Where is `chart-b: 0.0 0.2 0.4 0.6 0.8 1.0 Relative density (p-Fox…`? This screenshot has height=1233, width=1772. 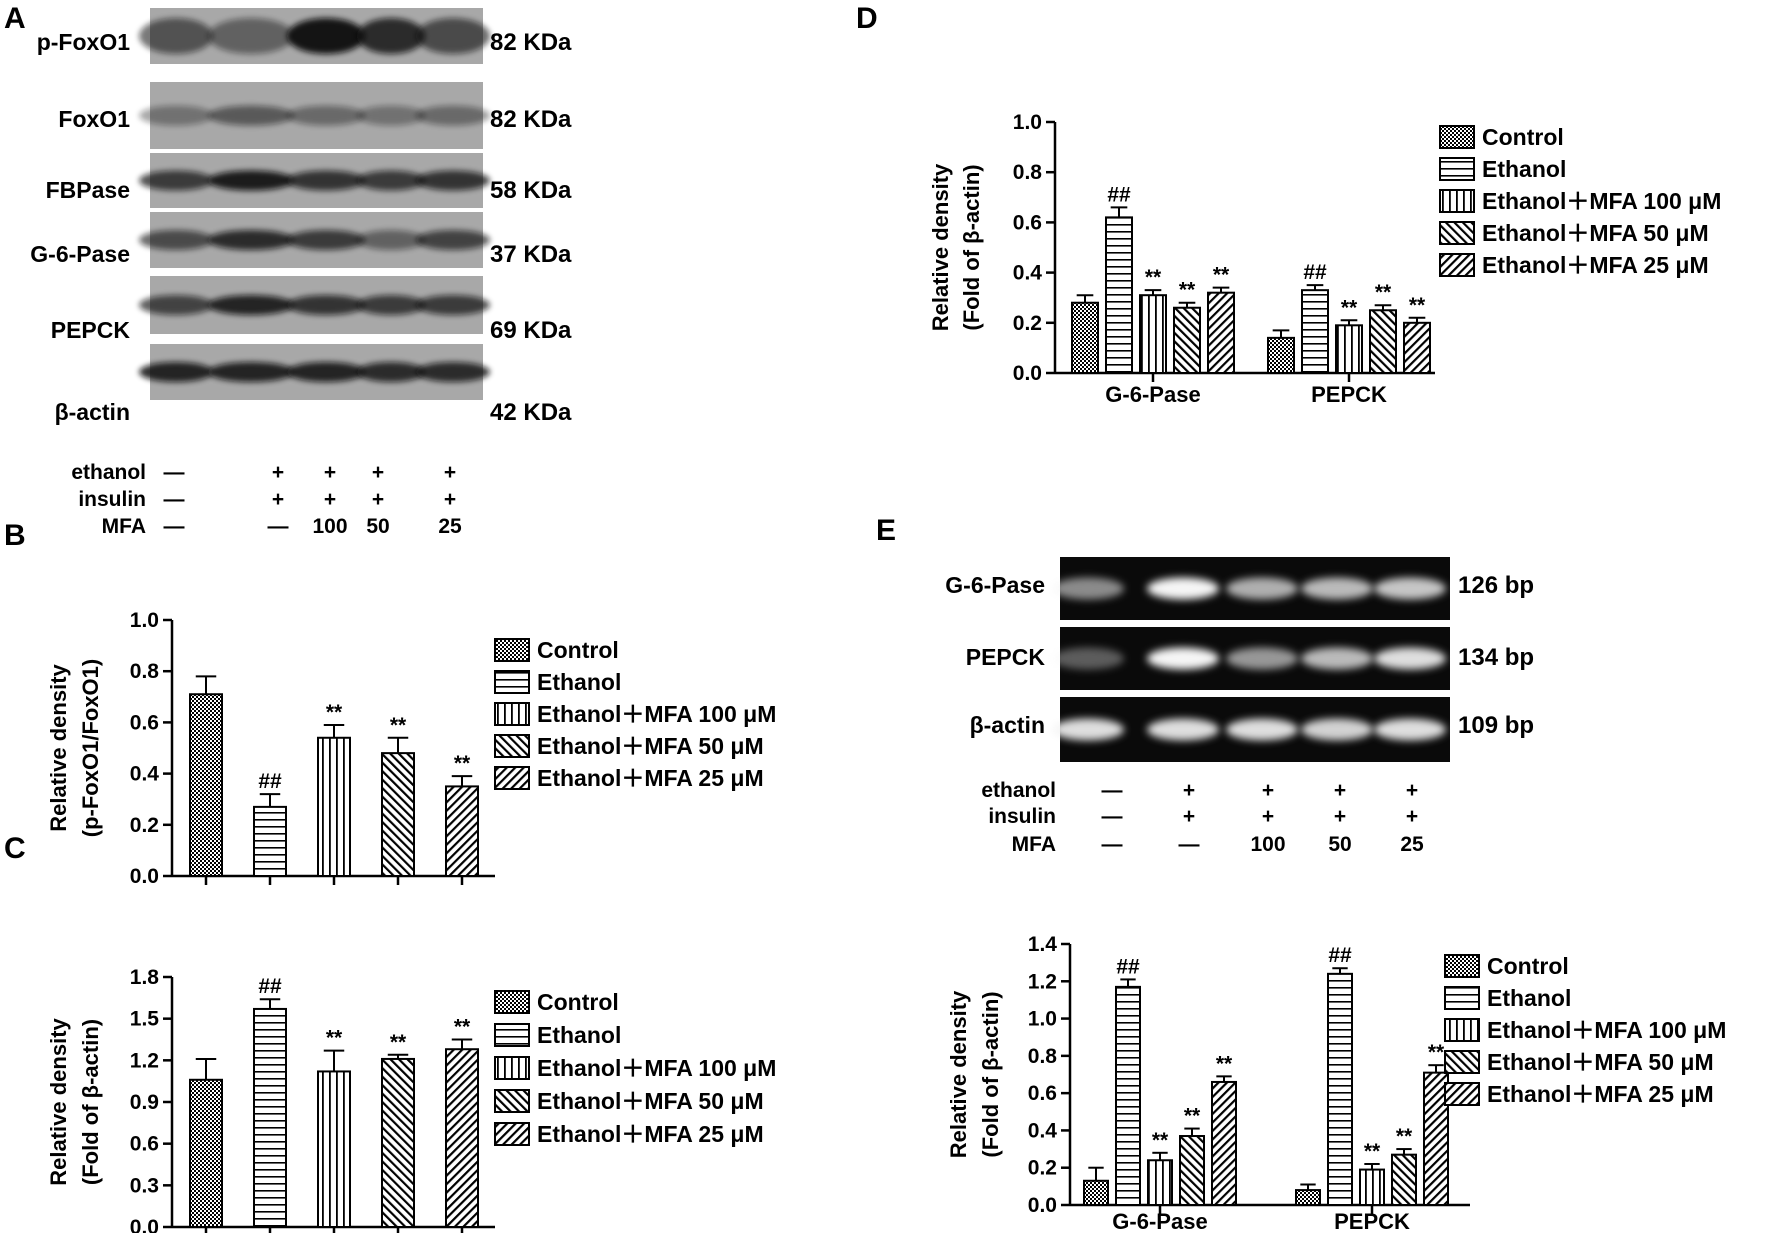
chart-b: 0.0 0.2 0.4 0.6 0.8 1.0 Relative density (p-Fox… is located at coordinates (270, 748).